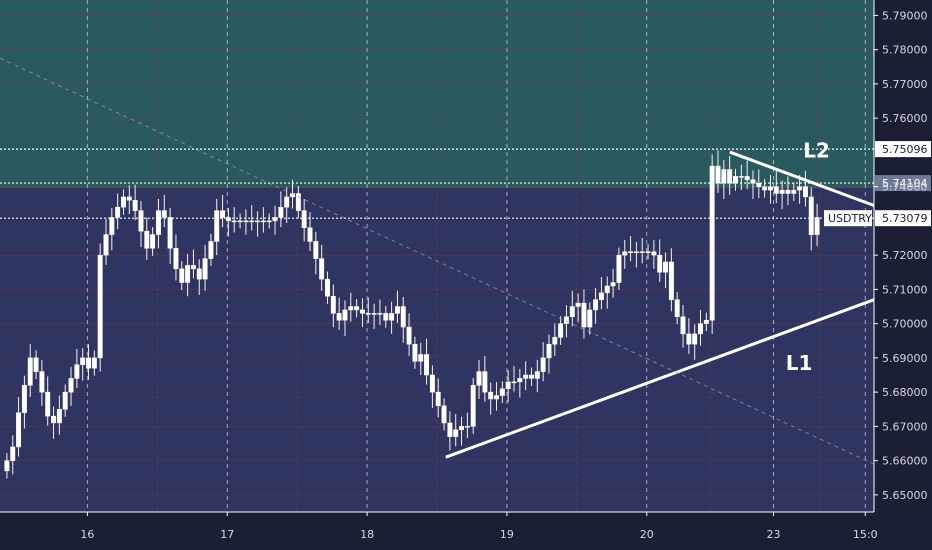  I want to click on price-tick-label: 5.65000, so click(905, 495).